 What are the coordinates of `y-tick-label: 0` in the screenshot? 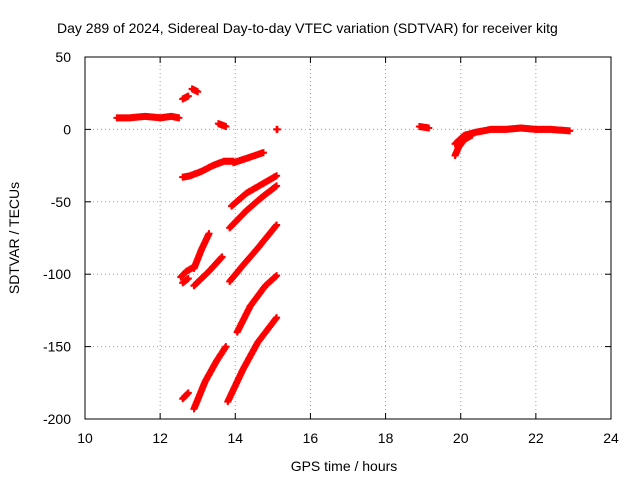 It's located at (67, 129).